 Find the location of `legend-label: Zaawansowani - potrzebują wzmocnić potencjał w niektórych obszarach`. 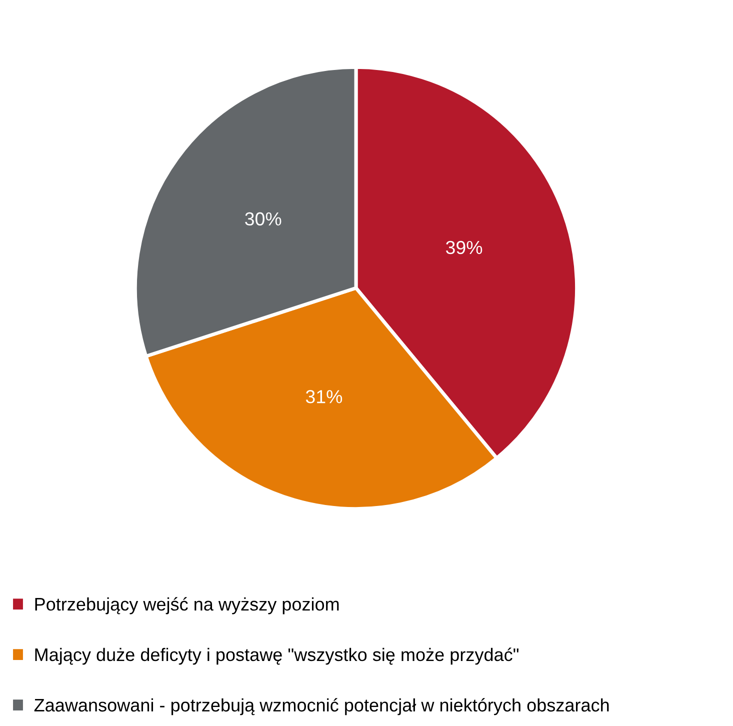

legend-label: Zaawansowani - potrzebują wzmocnić potencjał w niektórych obszarach is located at coordinates (321, 707).